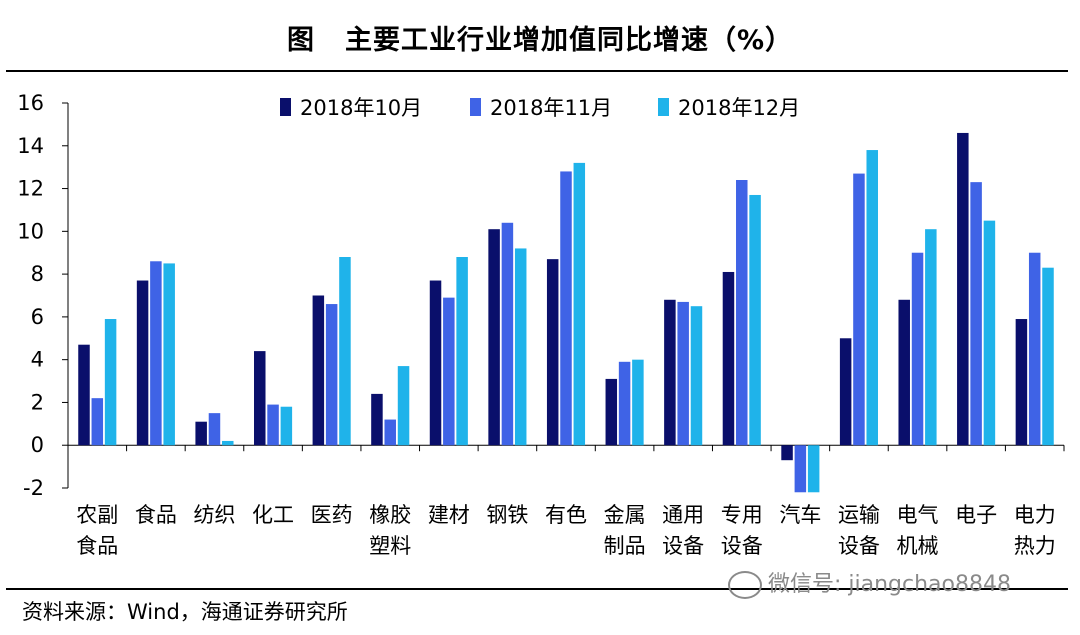  Describe the element at coordinates (537, 589) in the screenshot. I see `source-rule` at that location.